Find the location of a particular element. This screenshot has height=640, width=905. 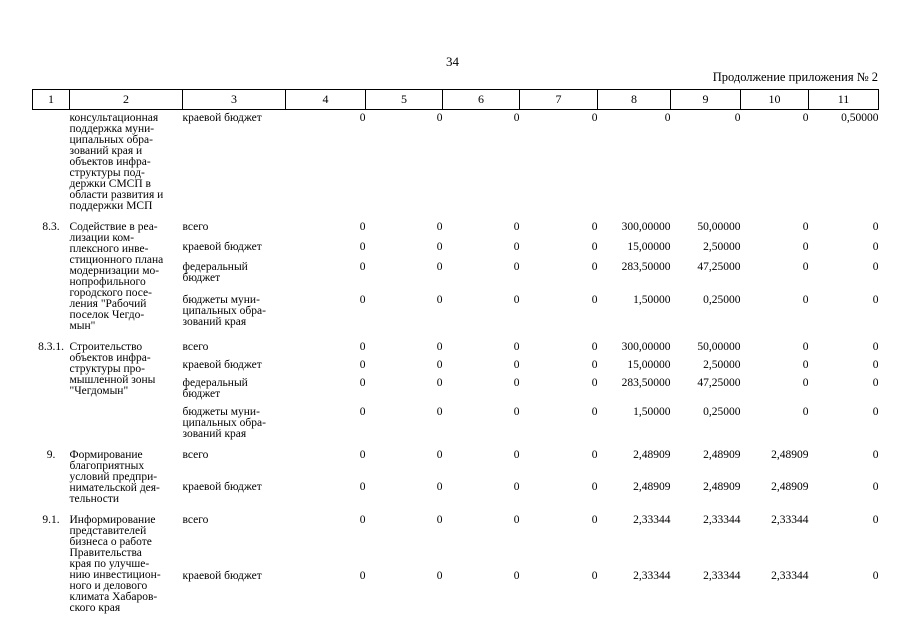

value-cell: 283,50000 is located at coordinates (646, 267).